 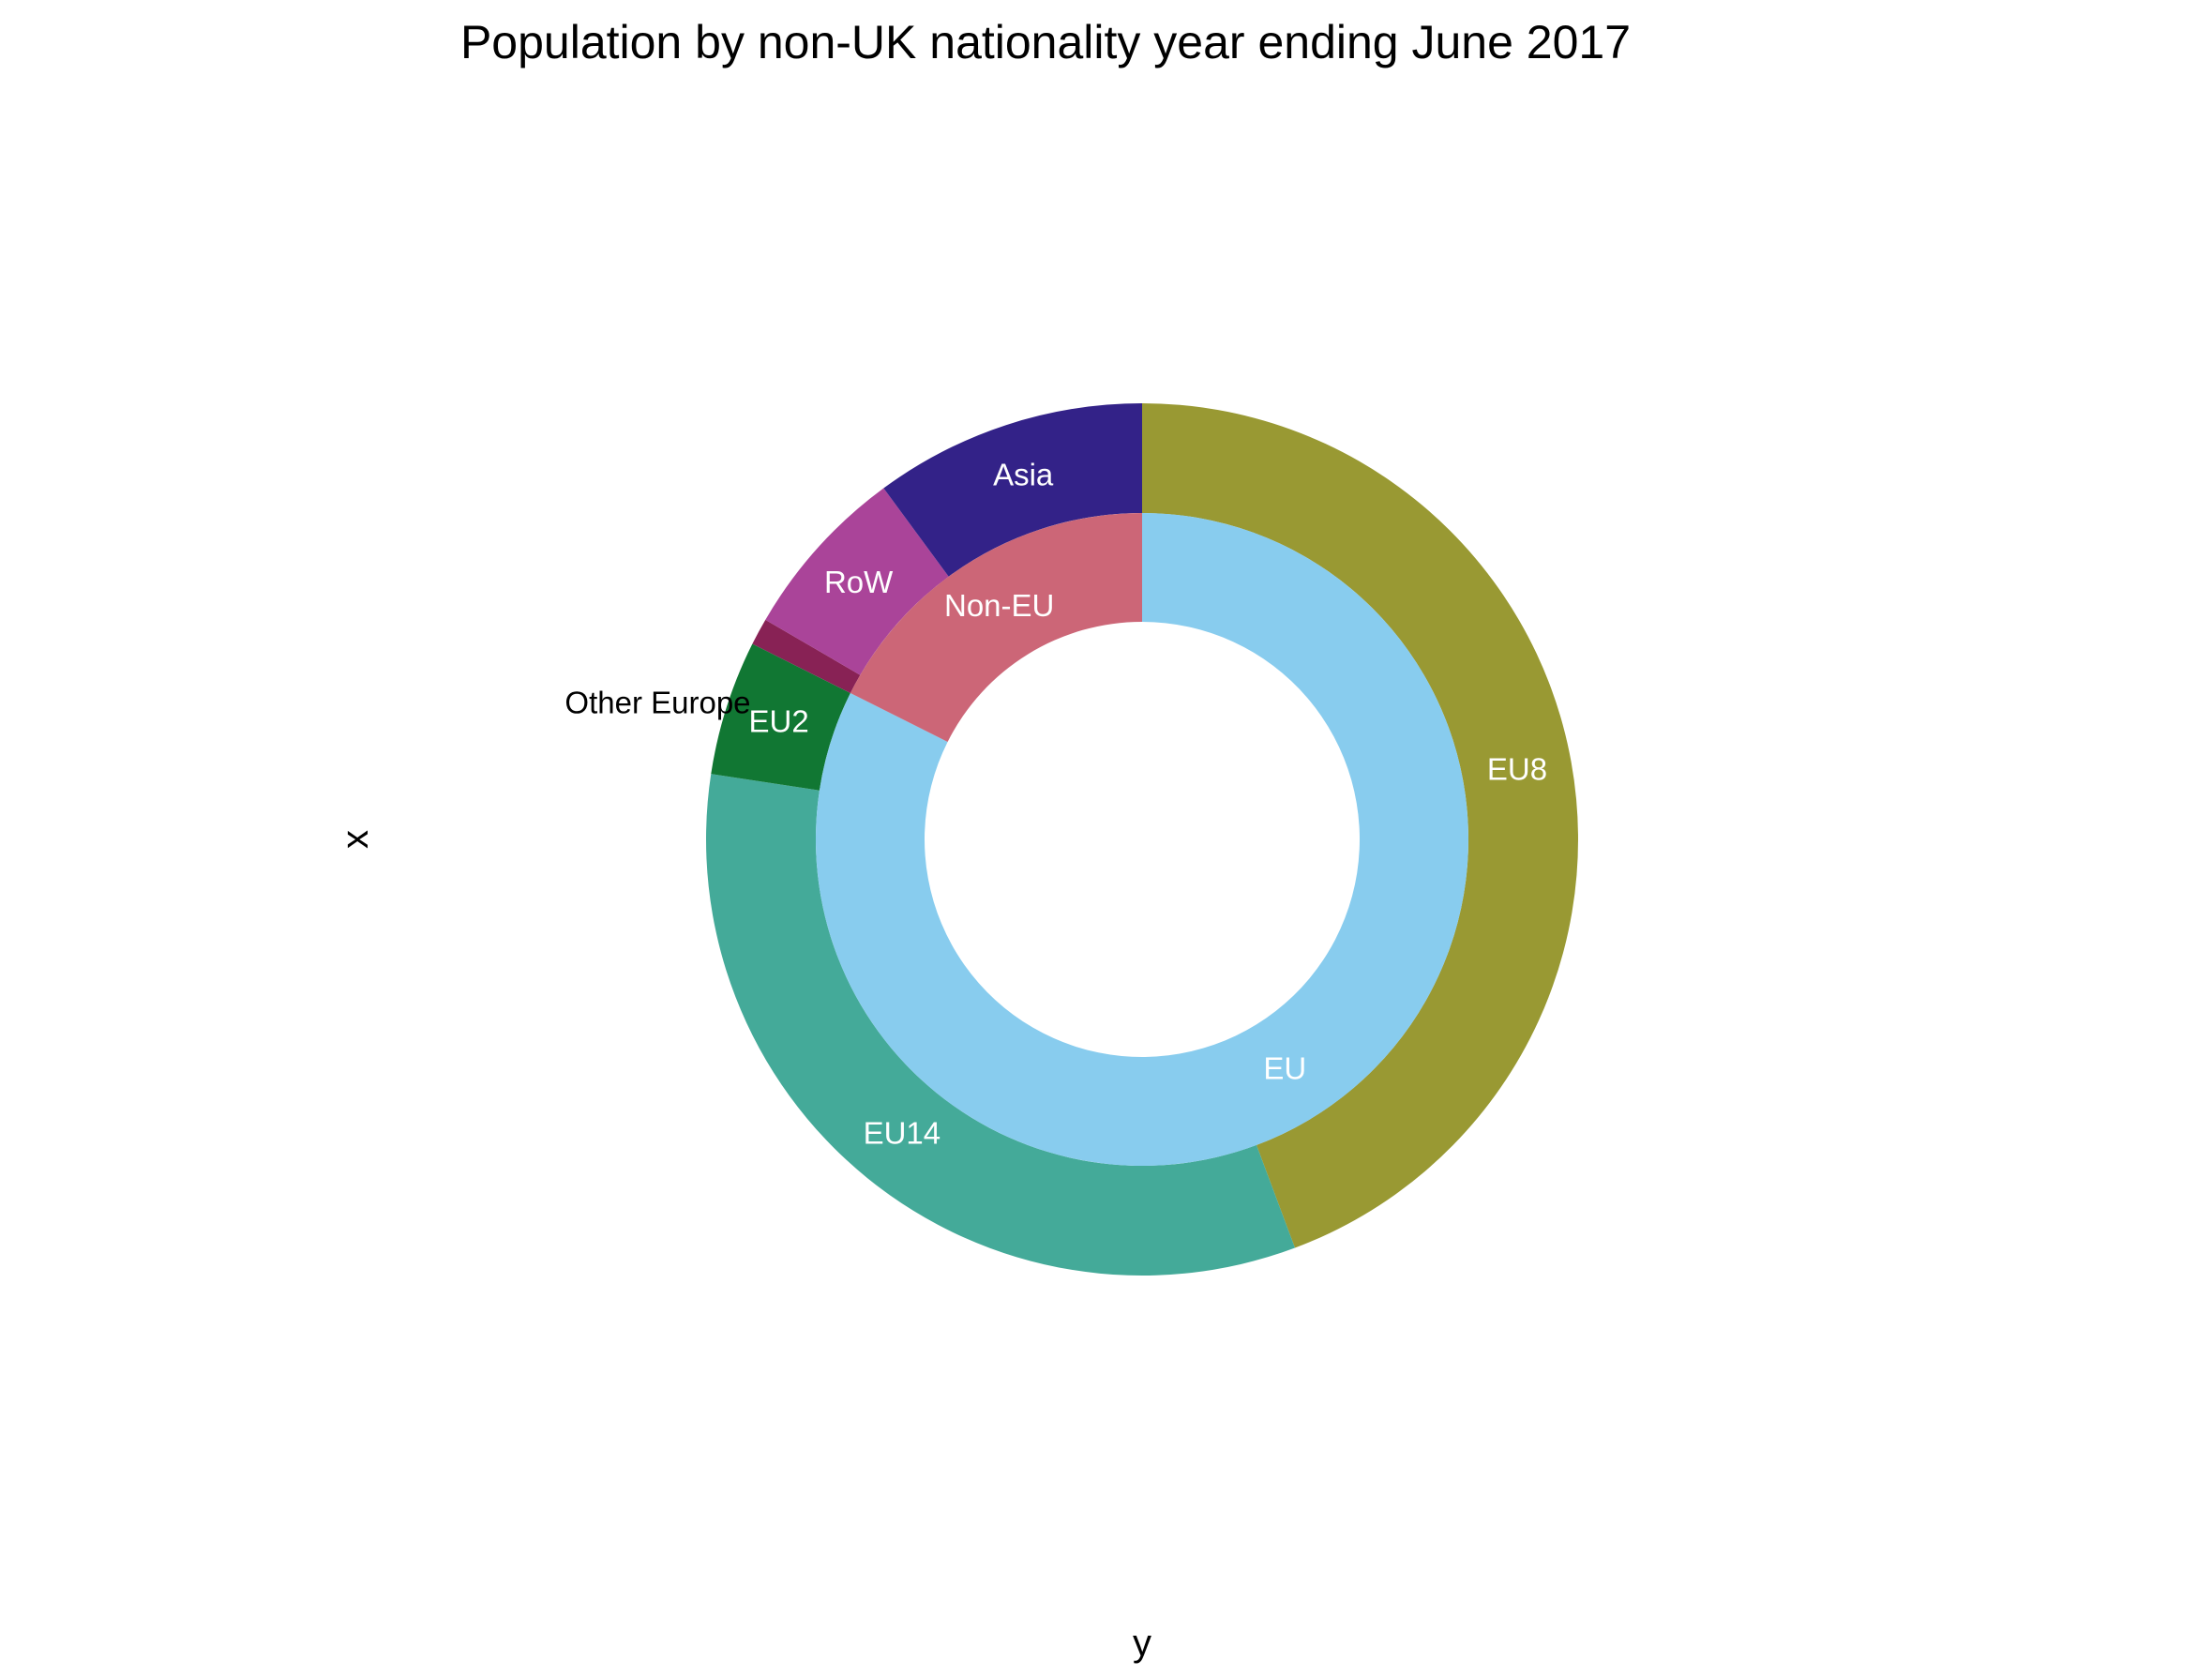 What do you see at coordinates (779, 721) in the screenshot?
I see `slice-label-eu2: EU2` at bounding box center [779, 721].